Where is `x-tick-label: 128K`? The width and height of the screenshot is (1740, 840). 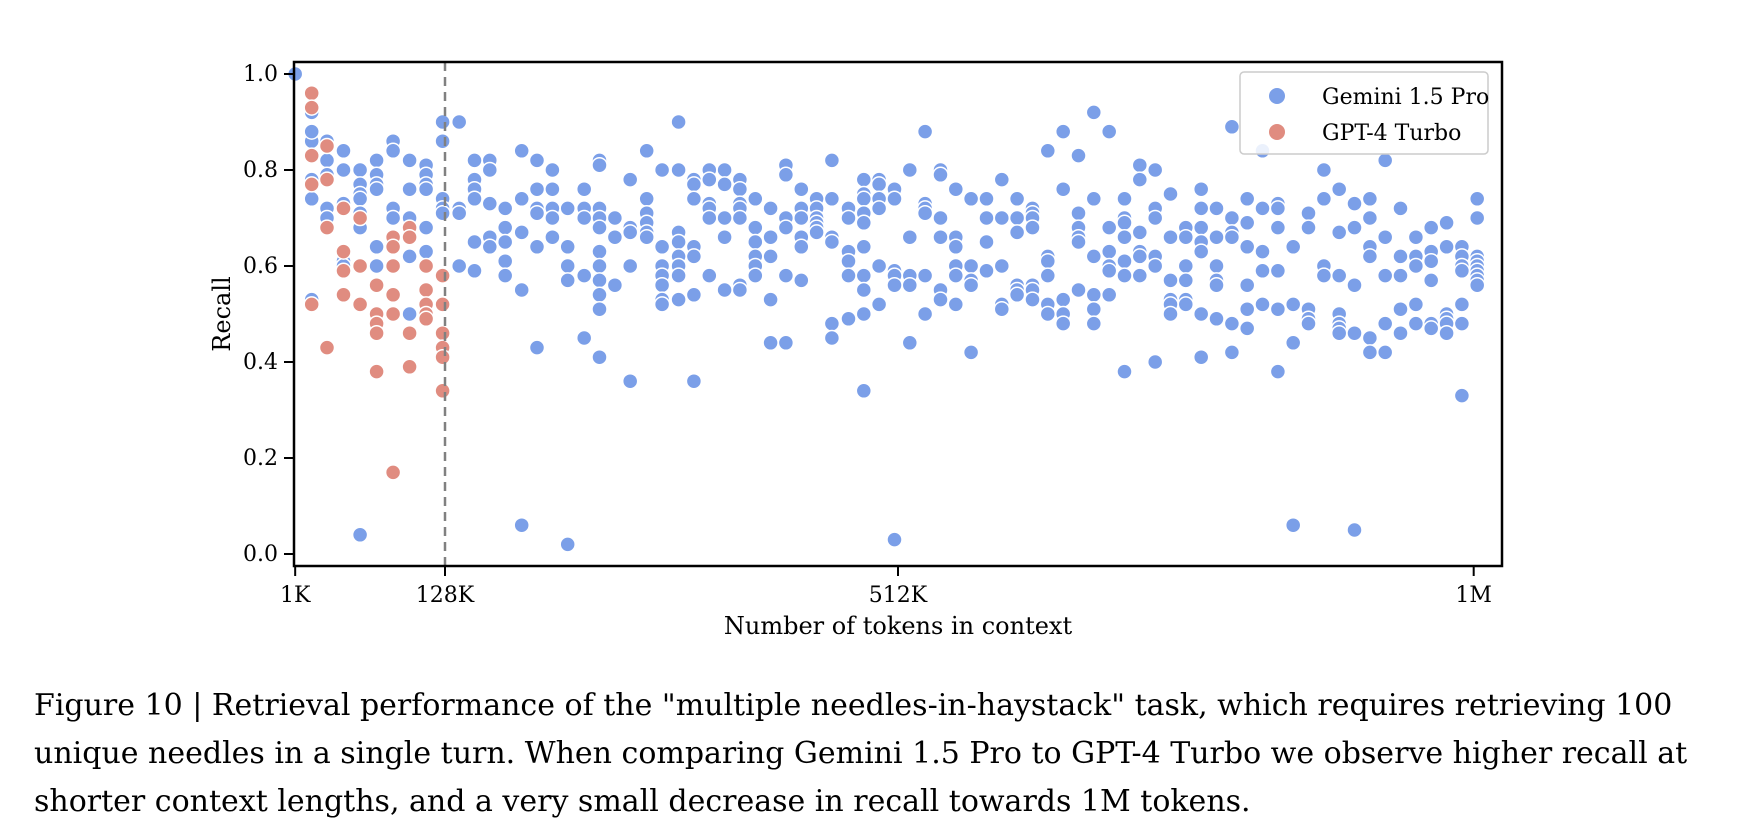 x-tick-label: 128K is located at coordinates (445, 595).